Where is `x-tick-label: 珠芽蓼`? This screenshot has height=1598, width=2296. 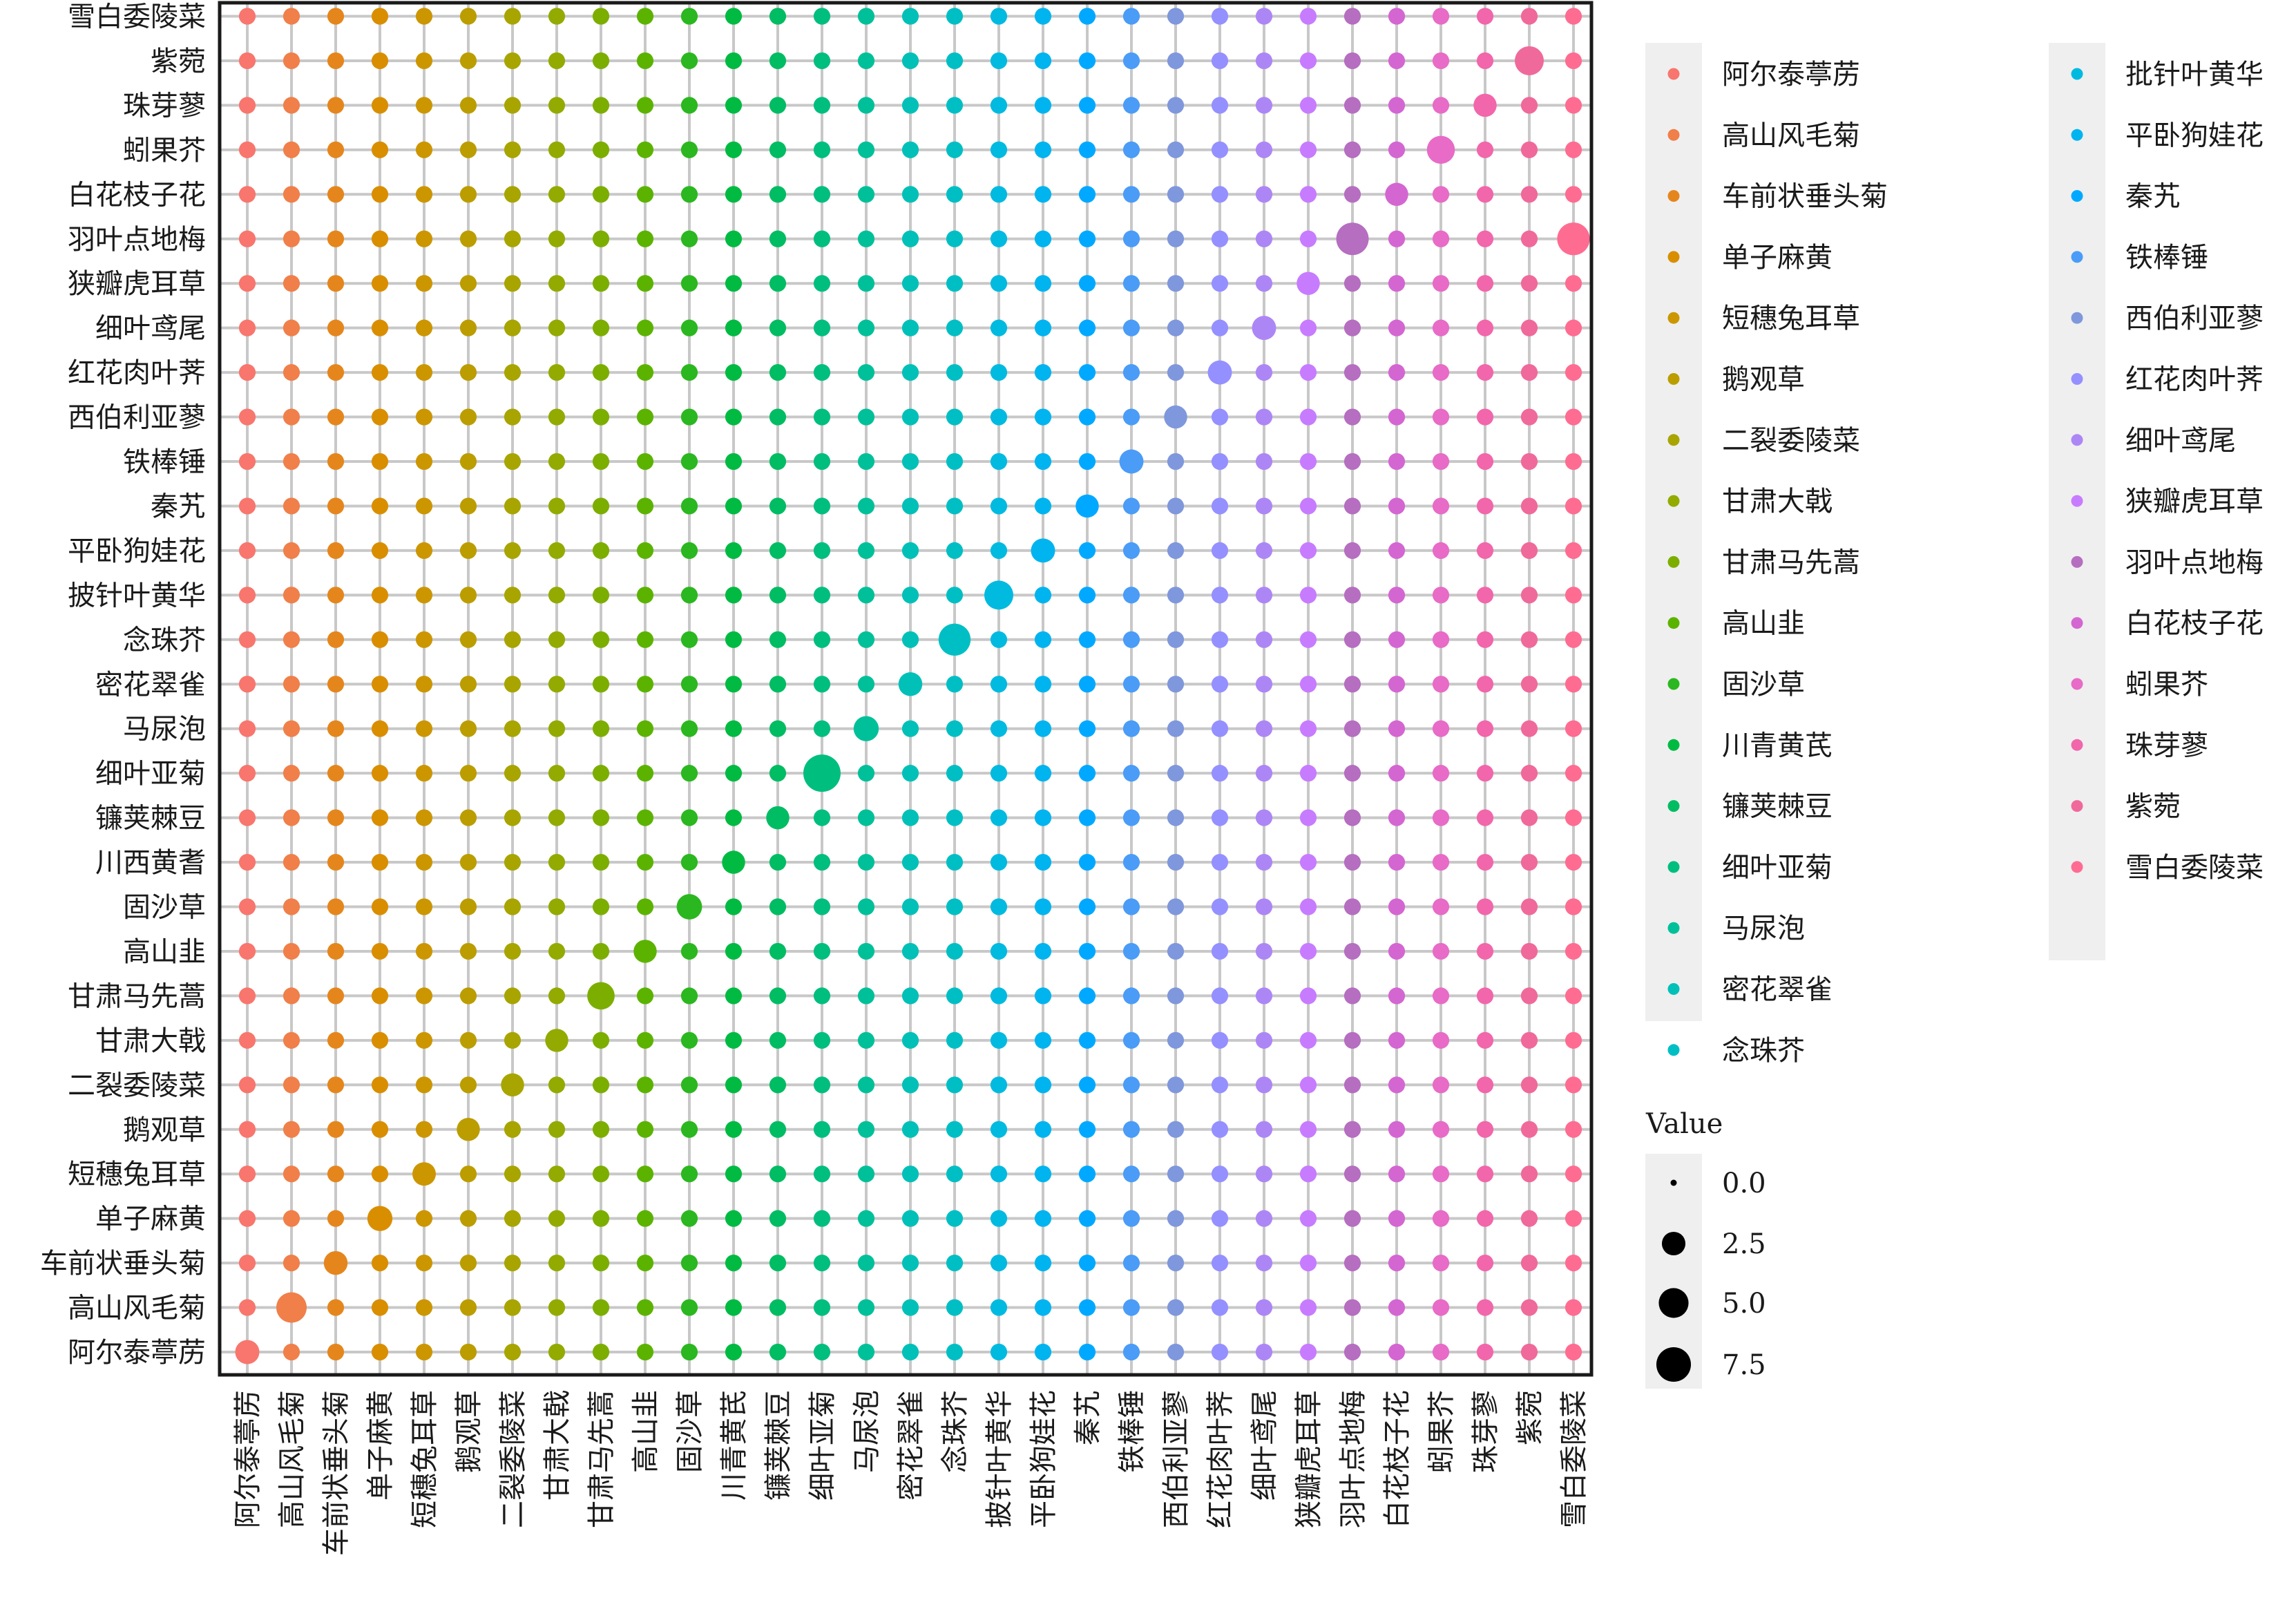
x-tick-label: 珠芽蓼 is located at coordinates (1486, 1431).